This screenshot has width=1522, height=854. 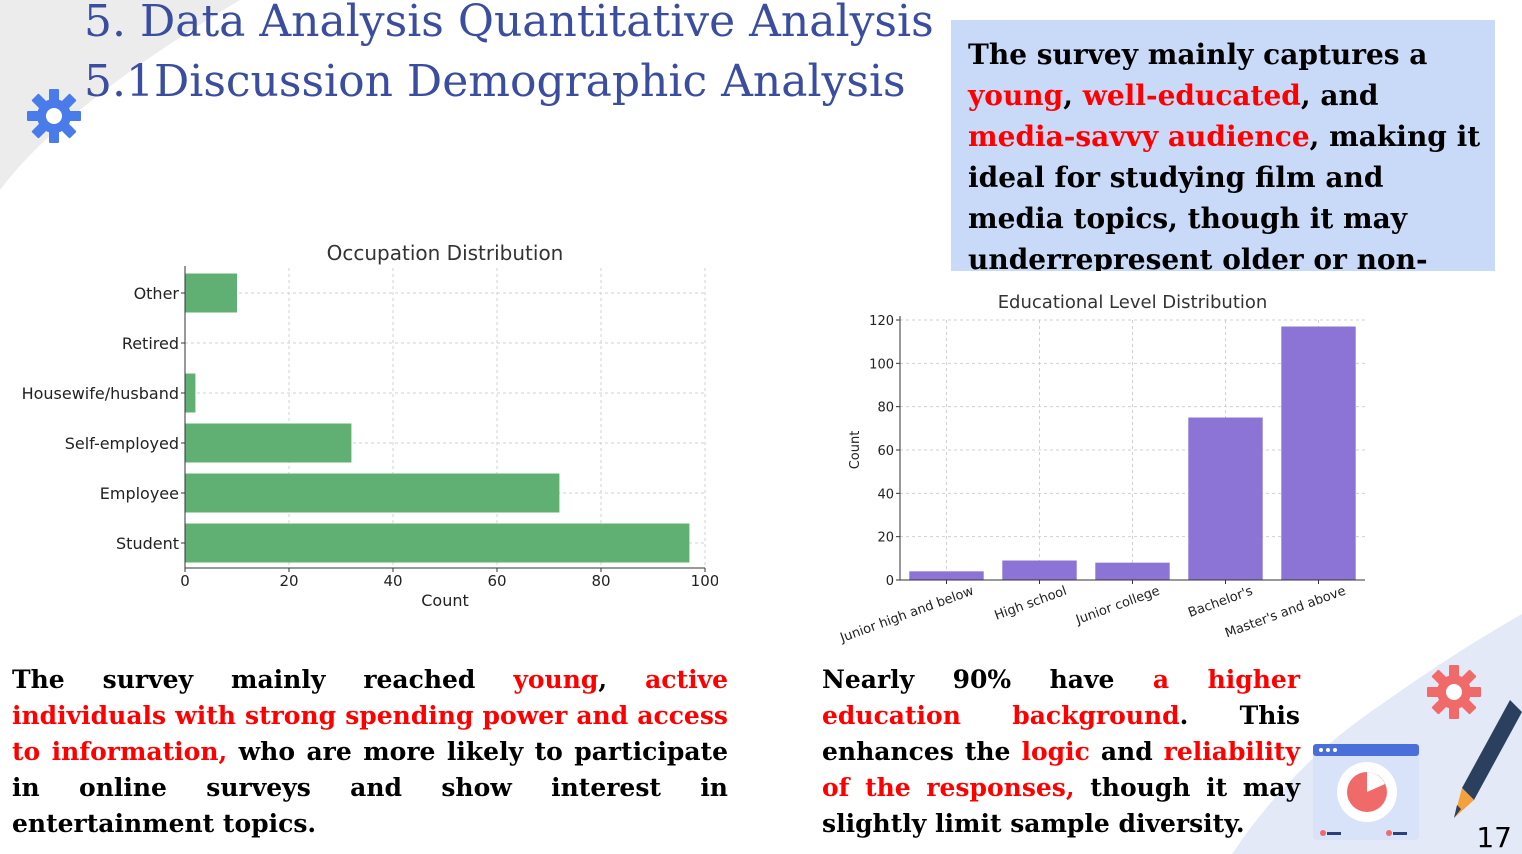 What do you see at coordinates (556, 679) in the screenshot?
I see `occupation-commentary-highlight: young` at bounding box center [556, 679].